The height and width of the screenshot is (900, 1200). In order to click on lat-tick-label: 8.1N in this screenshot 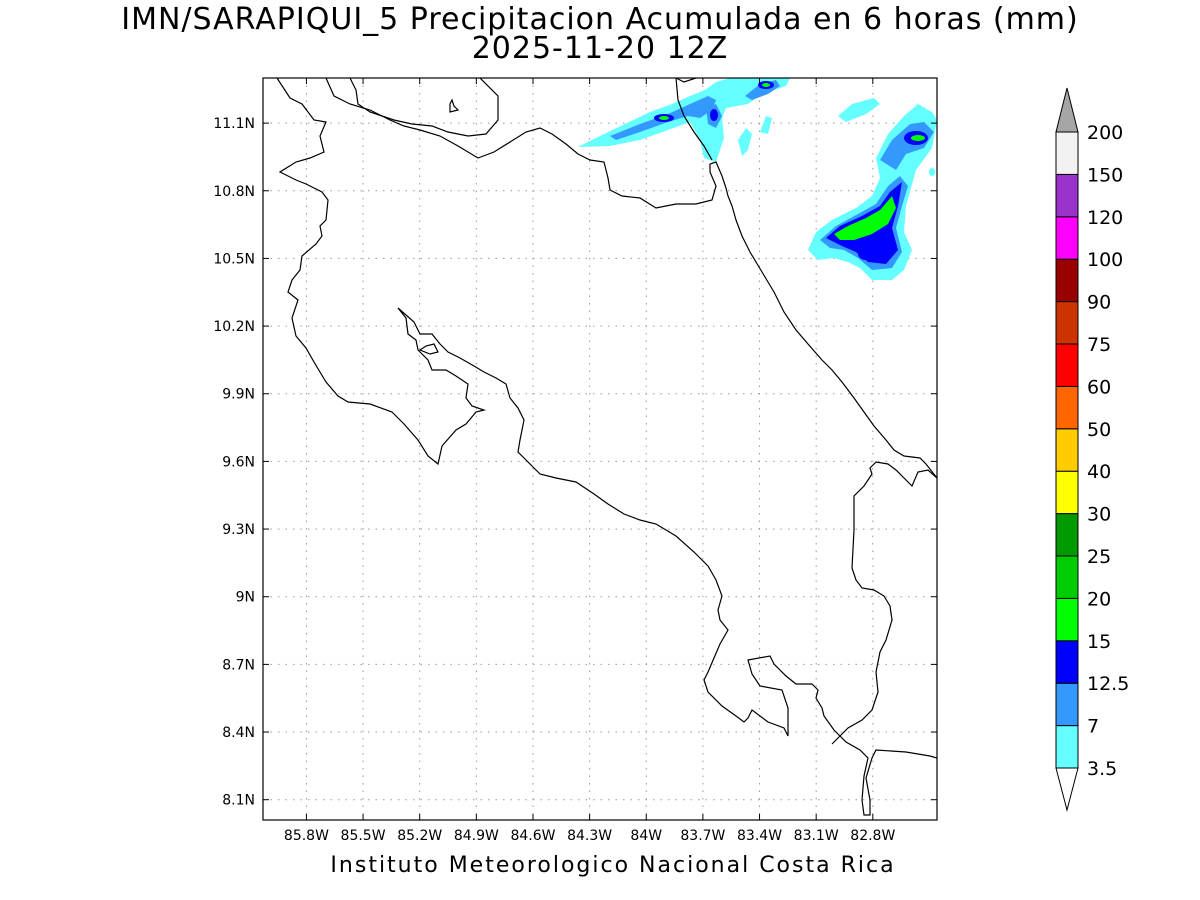, I will do `click(238, 801)`.